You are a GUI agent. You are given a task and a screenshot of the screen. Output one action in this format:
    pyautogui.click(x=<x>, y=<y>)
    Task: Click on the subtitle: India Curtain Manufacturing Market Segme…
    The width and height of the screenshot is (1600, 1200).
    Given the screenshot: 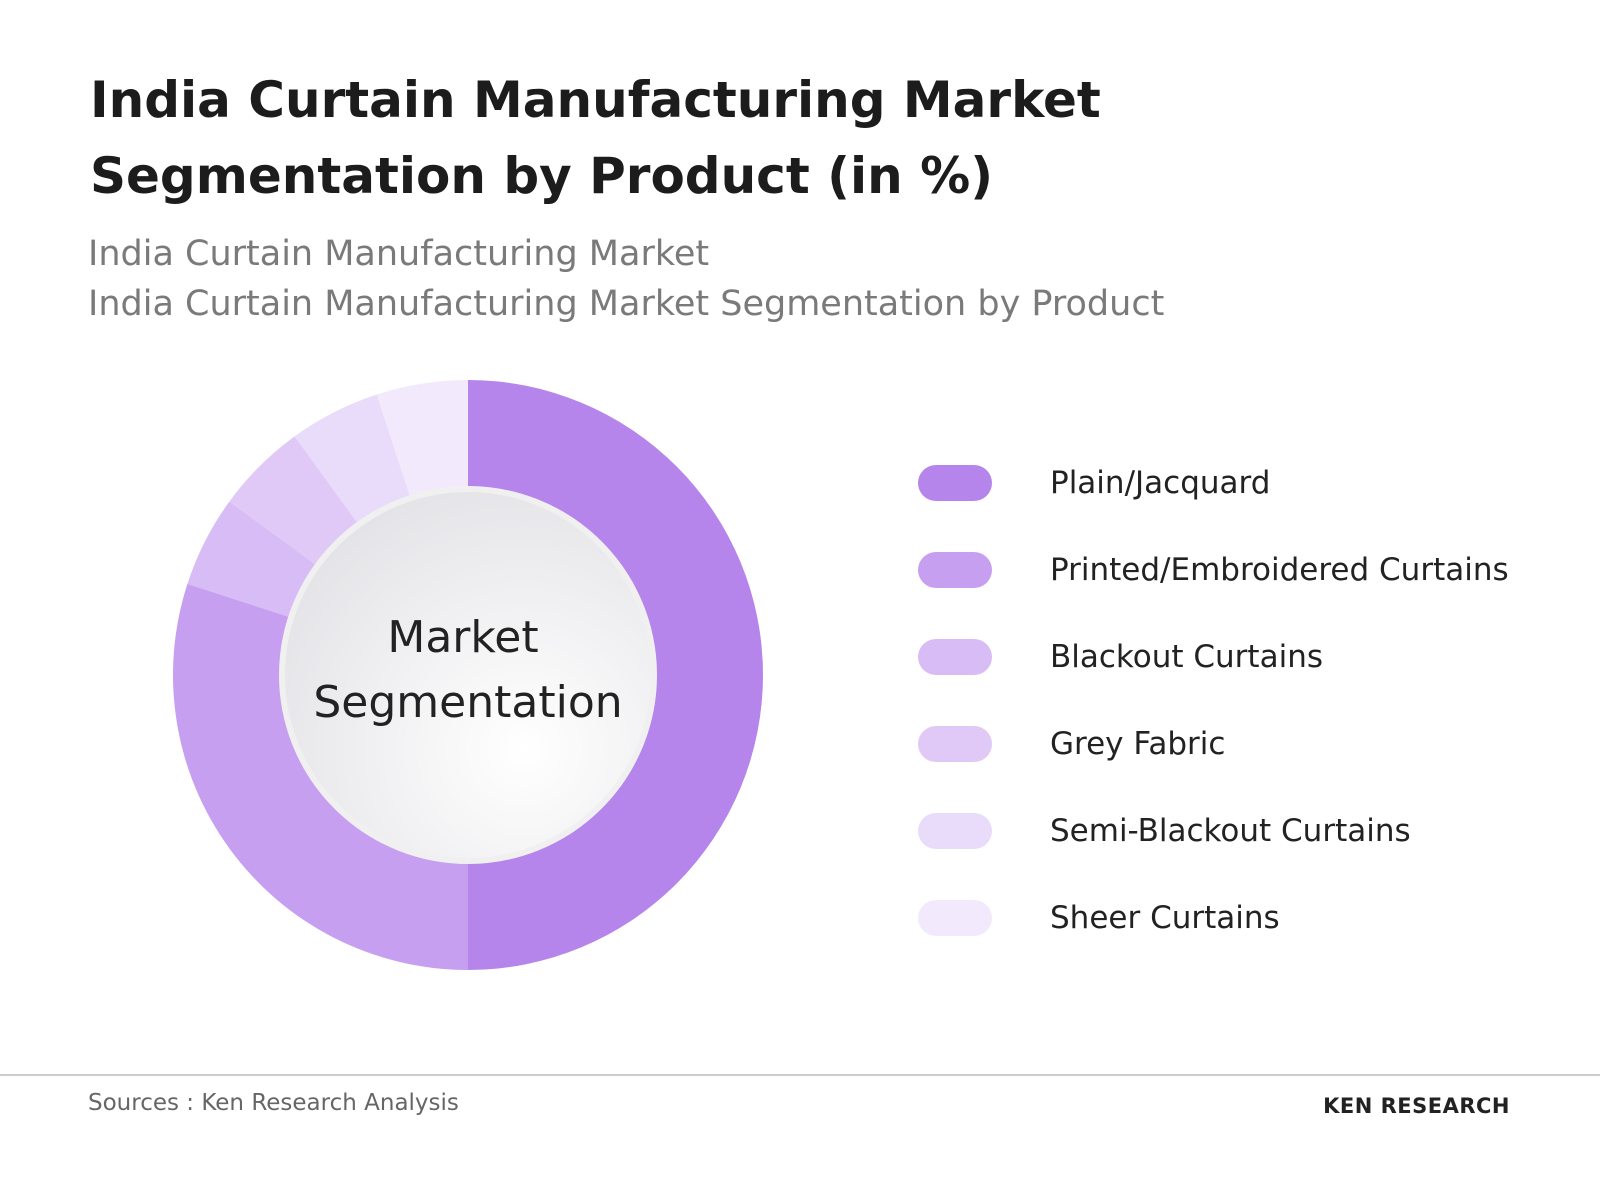 What is the action you would take?
    pyautogui.click(x=626, y=304)
    